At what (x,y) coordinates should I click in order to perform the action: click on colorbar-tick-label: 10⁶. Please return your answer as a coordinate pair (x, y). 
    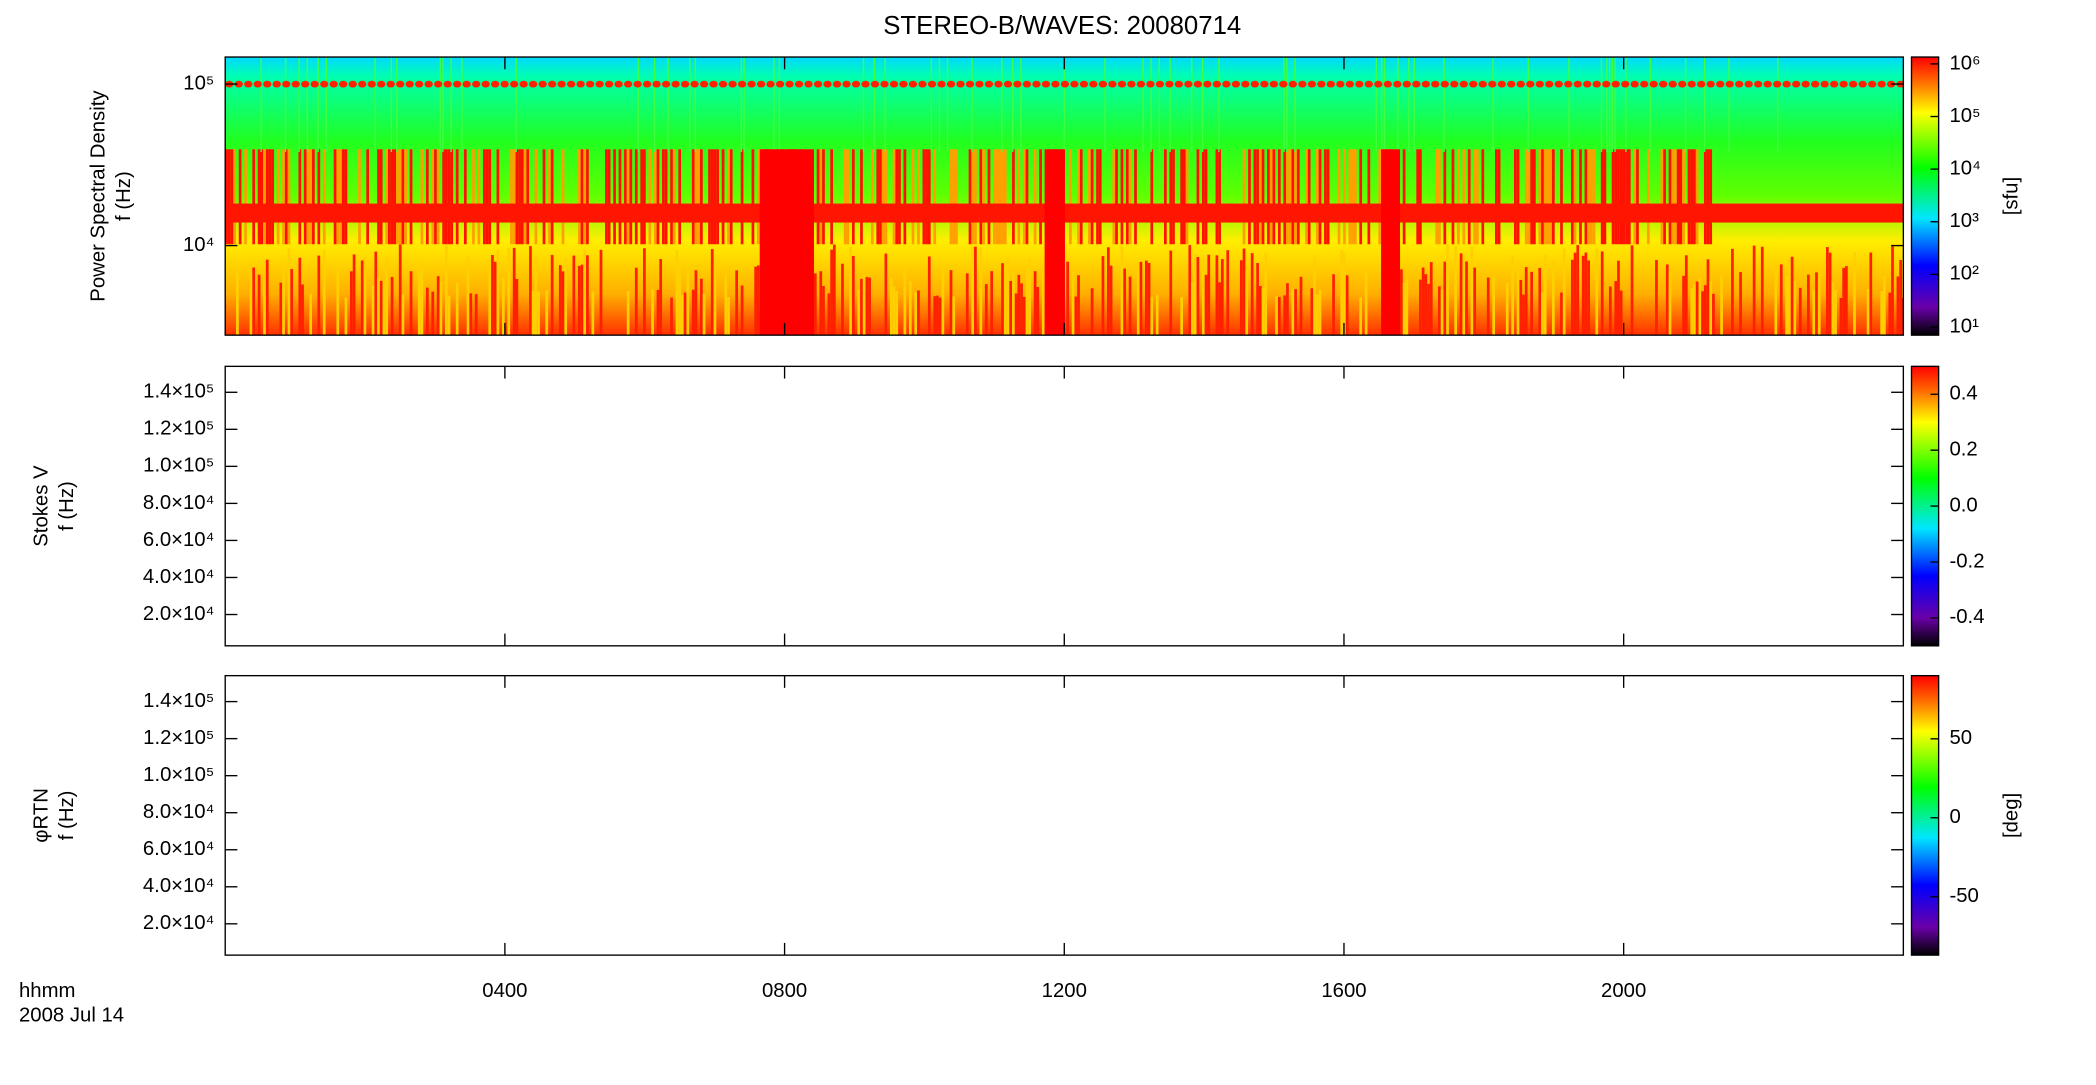
    Looking at the image, I should click on (1964, 63).